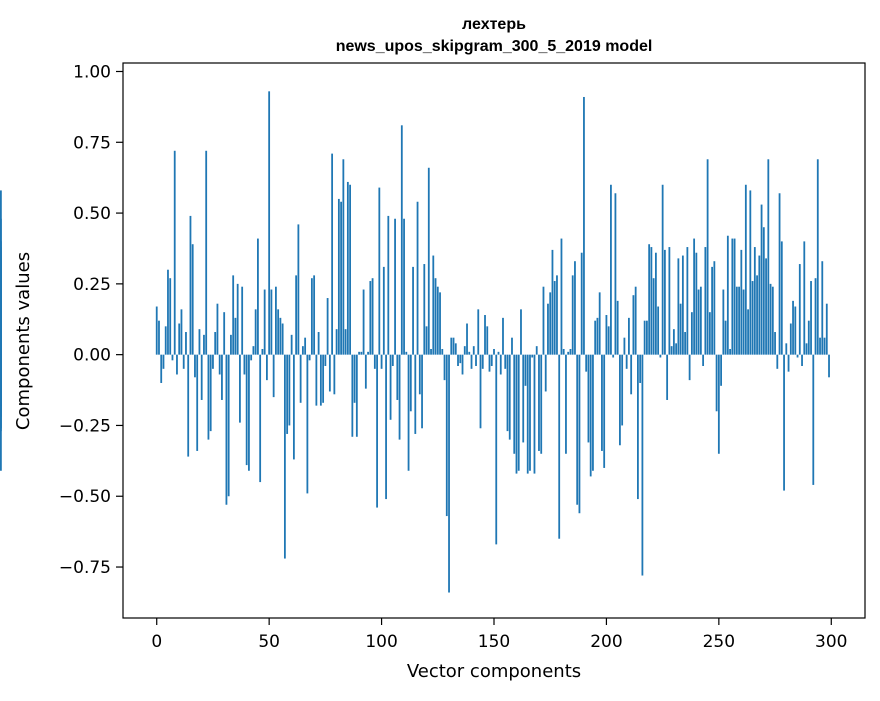 The height and width of the screenshot is (701, 880). I want to click on x-tick-label: 0, so click(156, 642).